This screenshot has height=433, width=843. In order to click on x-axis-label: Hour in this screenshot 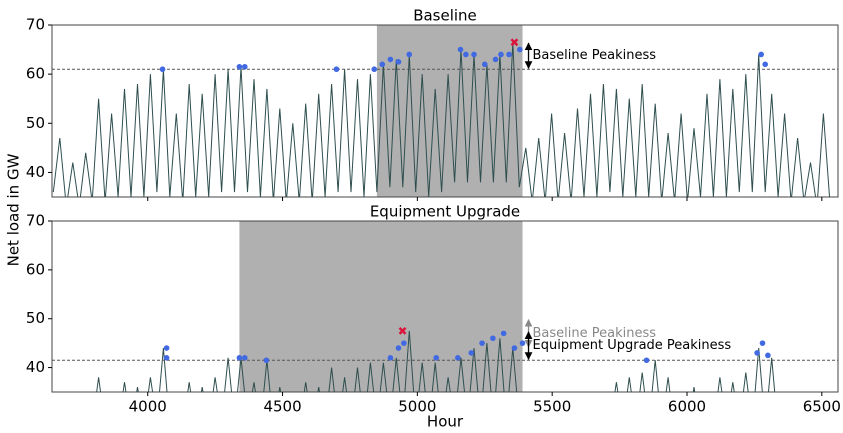, I will do `click(445, 422)`.